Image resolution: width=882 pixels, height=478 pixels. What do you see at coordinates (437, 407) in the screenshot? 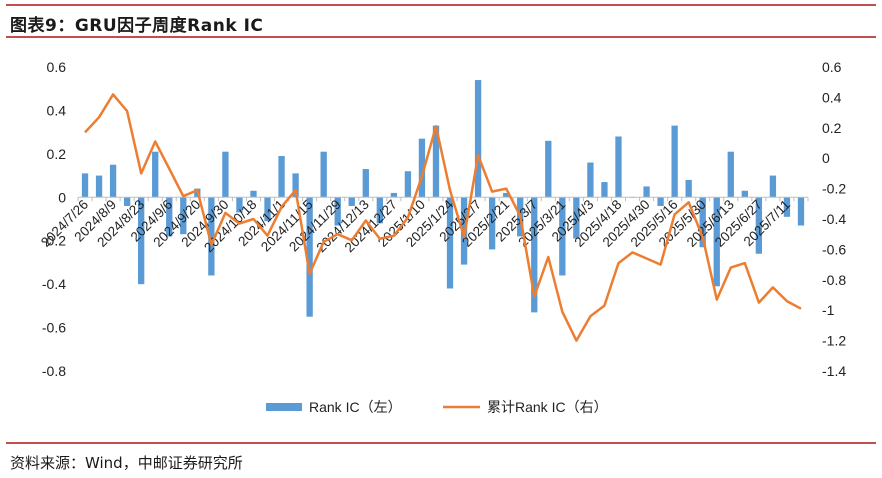
I see `legend: Rank IC（左） 累计Rank IC（右）` at bounding box center [437, 407].